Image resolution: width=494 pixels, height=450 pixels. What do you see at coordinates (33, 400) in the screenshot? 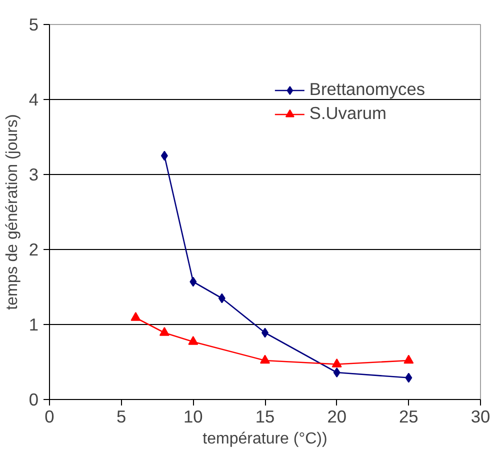
I see `y-tick-label: 0` at bounding box center [33, 400].